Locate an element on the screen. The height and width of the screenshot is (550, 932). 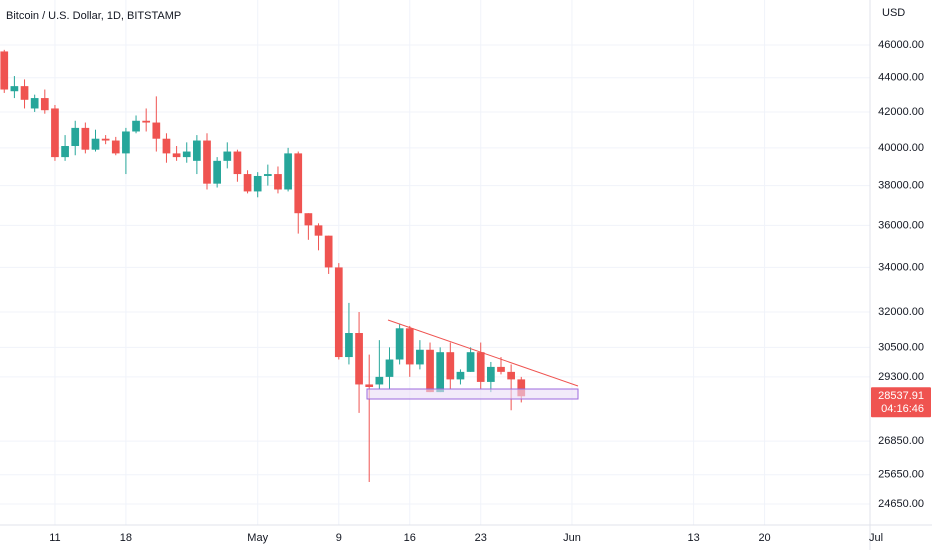
y-tick-label: 42000.00 is located at coordinates (901, 112).